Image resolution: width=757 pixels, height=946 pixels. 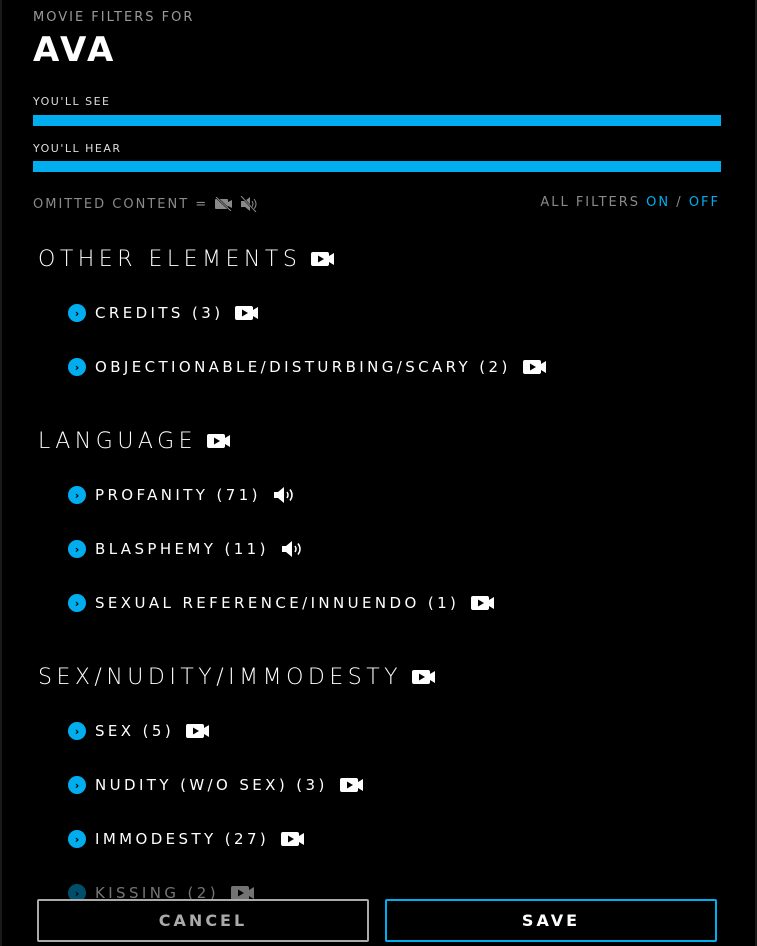 I want to click on category-header: LANGUAGE, so click(x=383, y=441).